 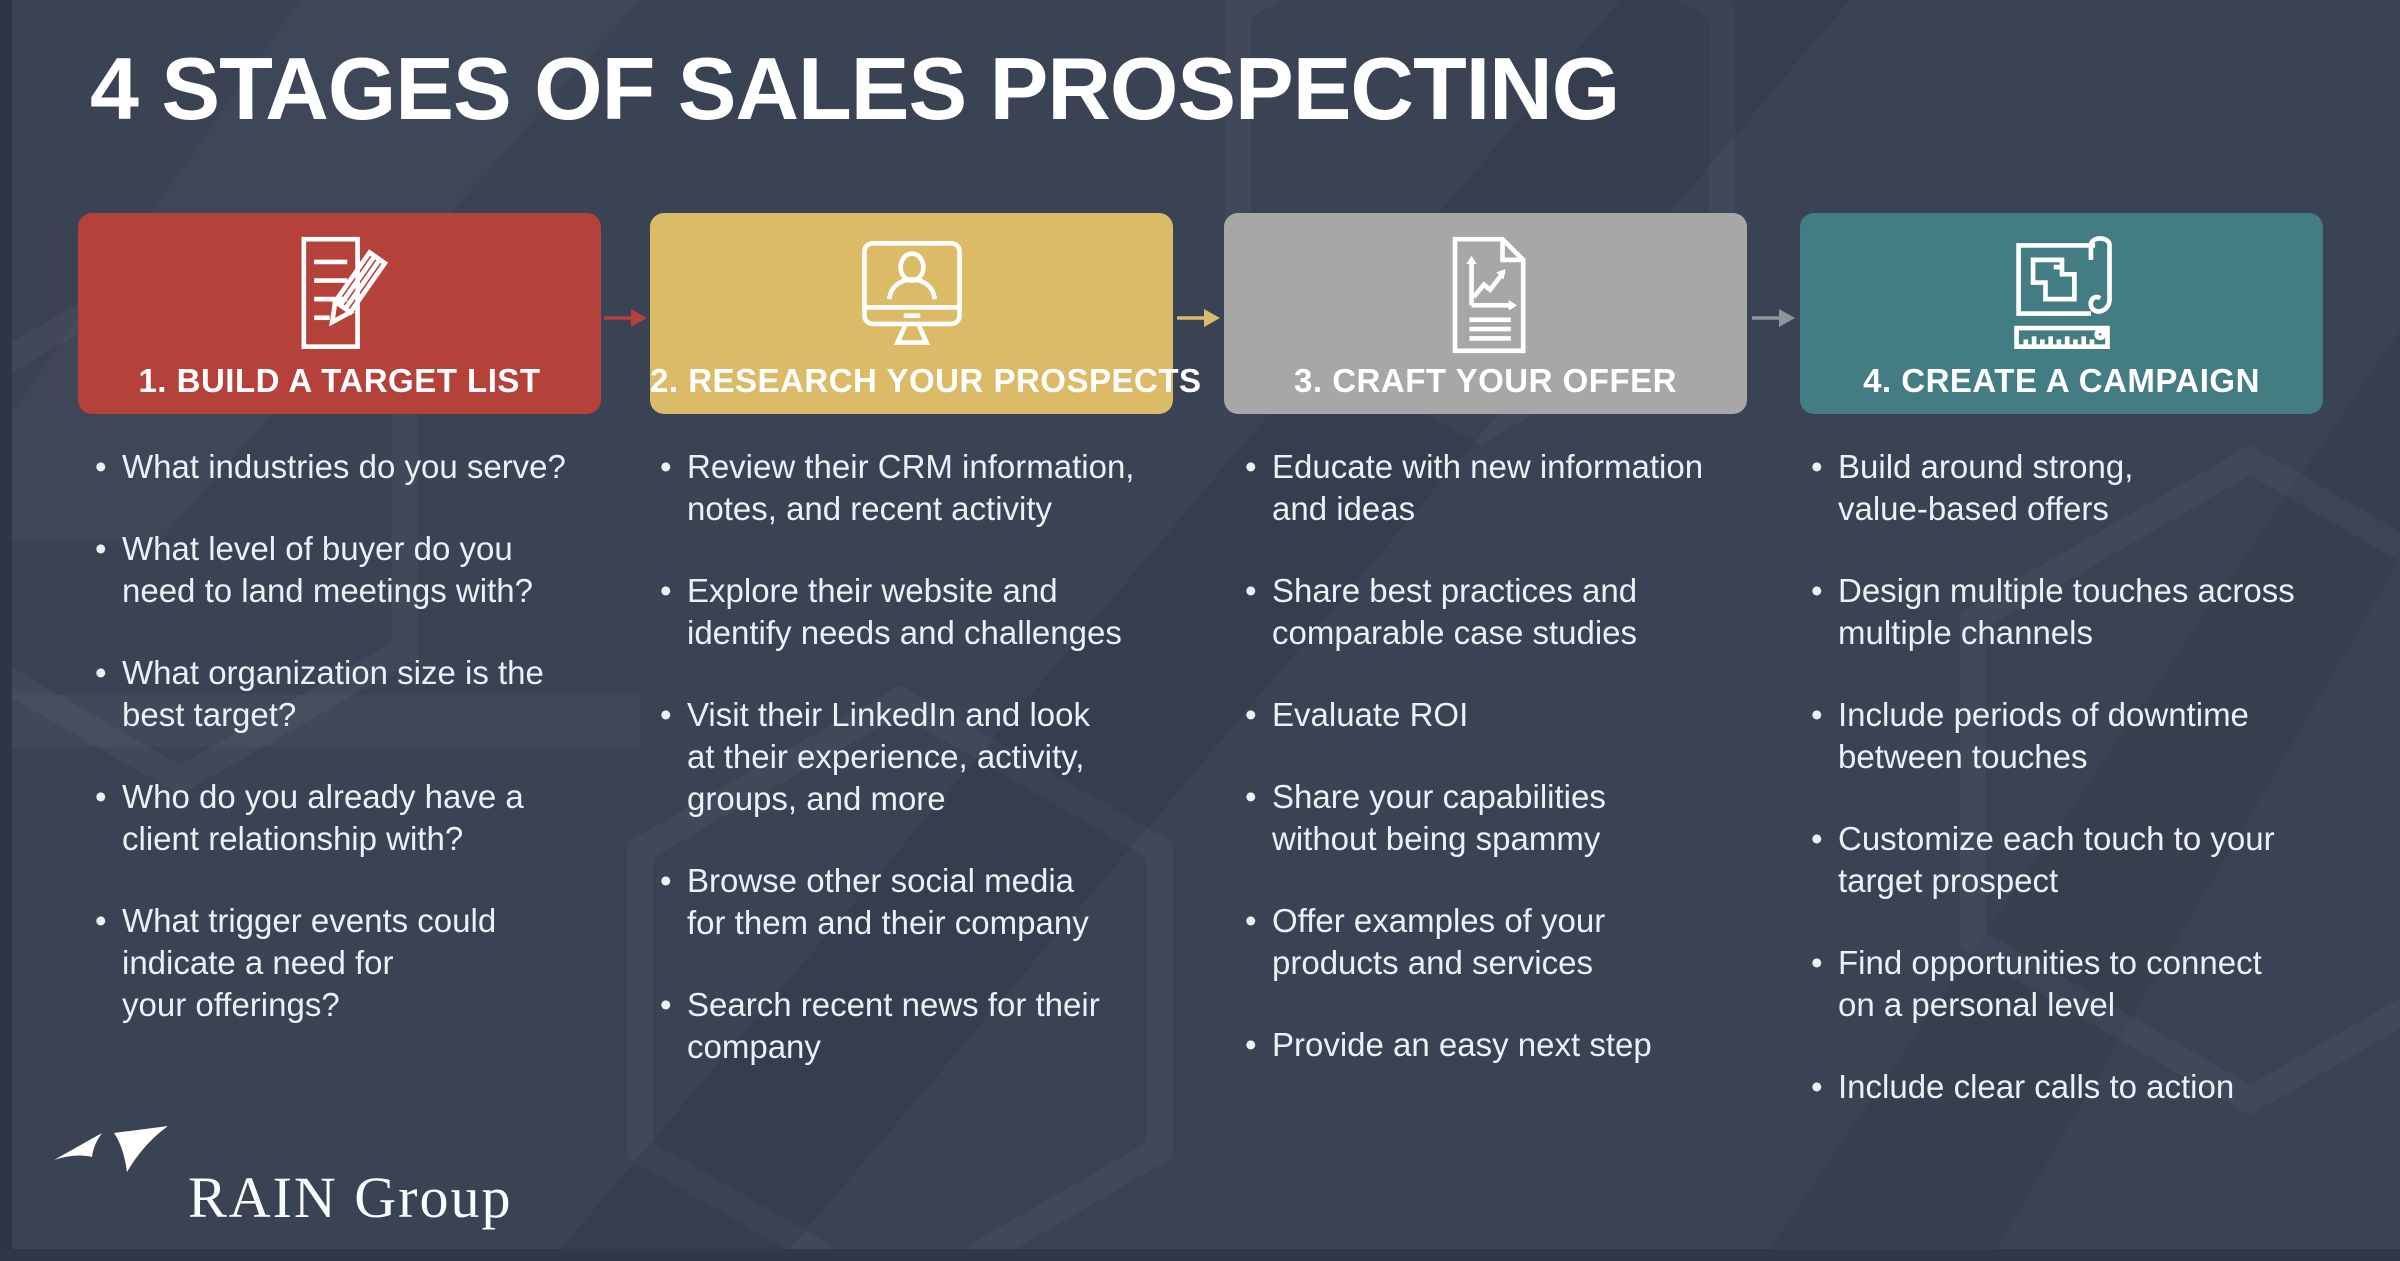 What do you see at coordinates (111, 1149) in the screenshot?
I see `rain-group-swoosh-icon` at bounding box center [111, 1149].